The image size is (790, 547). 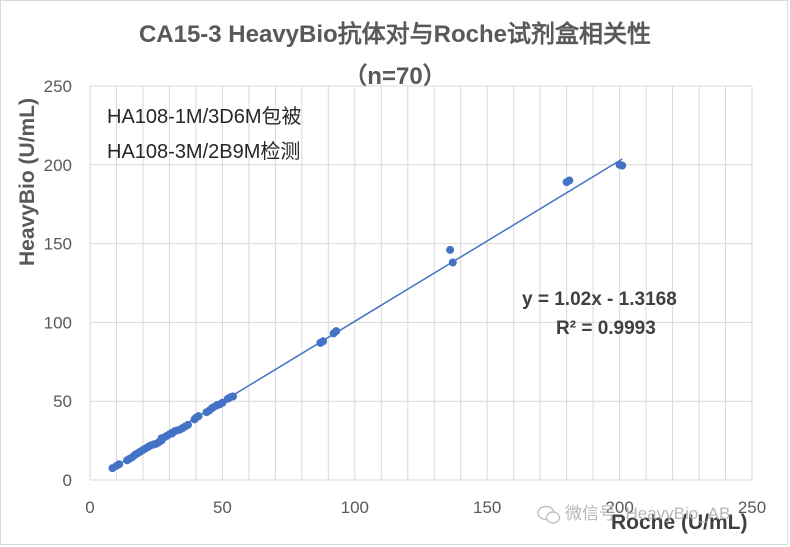 I want to click on watermark-text: 微信号: HeavyBio_AB, so click(x=648, y=513).